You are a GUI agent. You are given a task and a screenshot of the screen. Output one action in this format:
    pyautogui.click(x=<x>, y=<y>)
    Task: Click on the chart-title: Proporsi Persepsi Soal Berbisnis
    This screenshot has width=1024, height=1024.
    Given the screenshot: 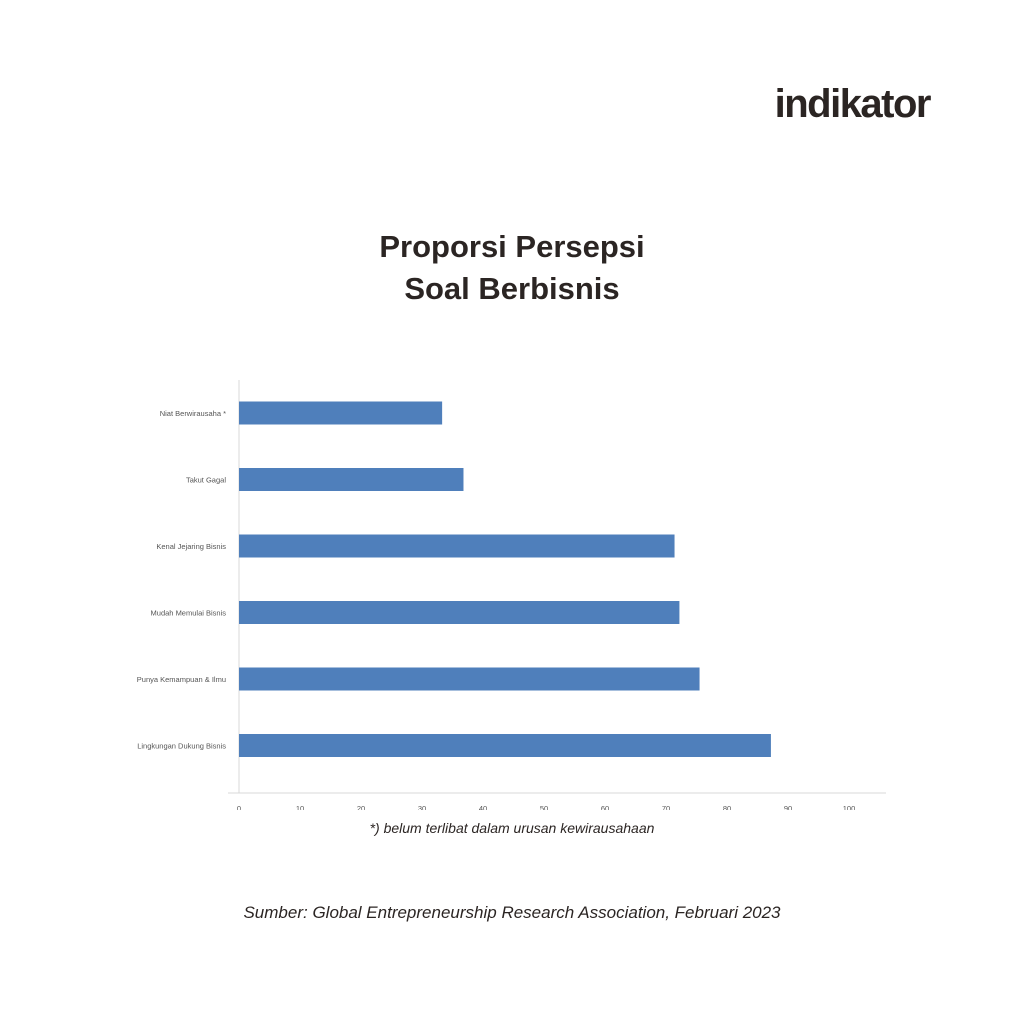 What is the action you would take?
    pyautogui.click(x=512, y=268)
    